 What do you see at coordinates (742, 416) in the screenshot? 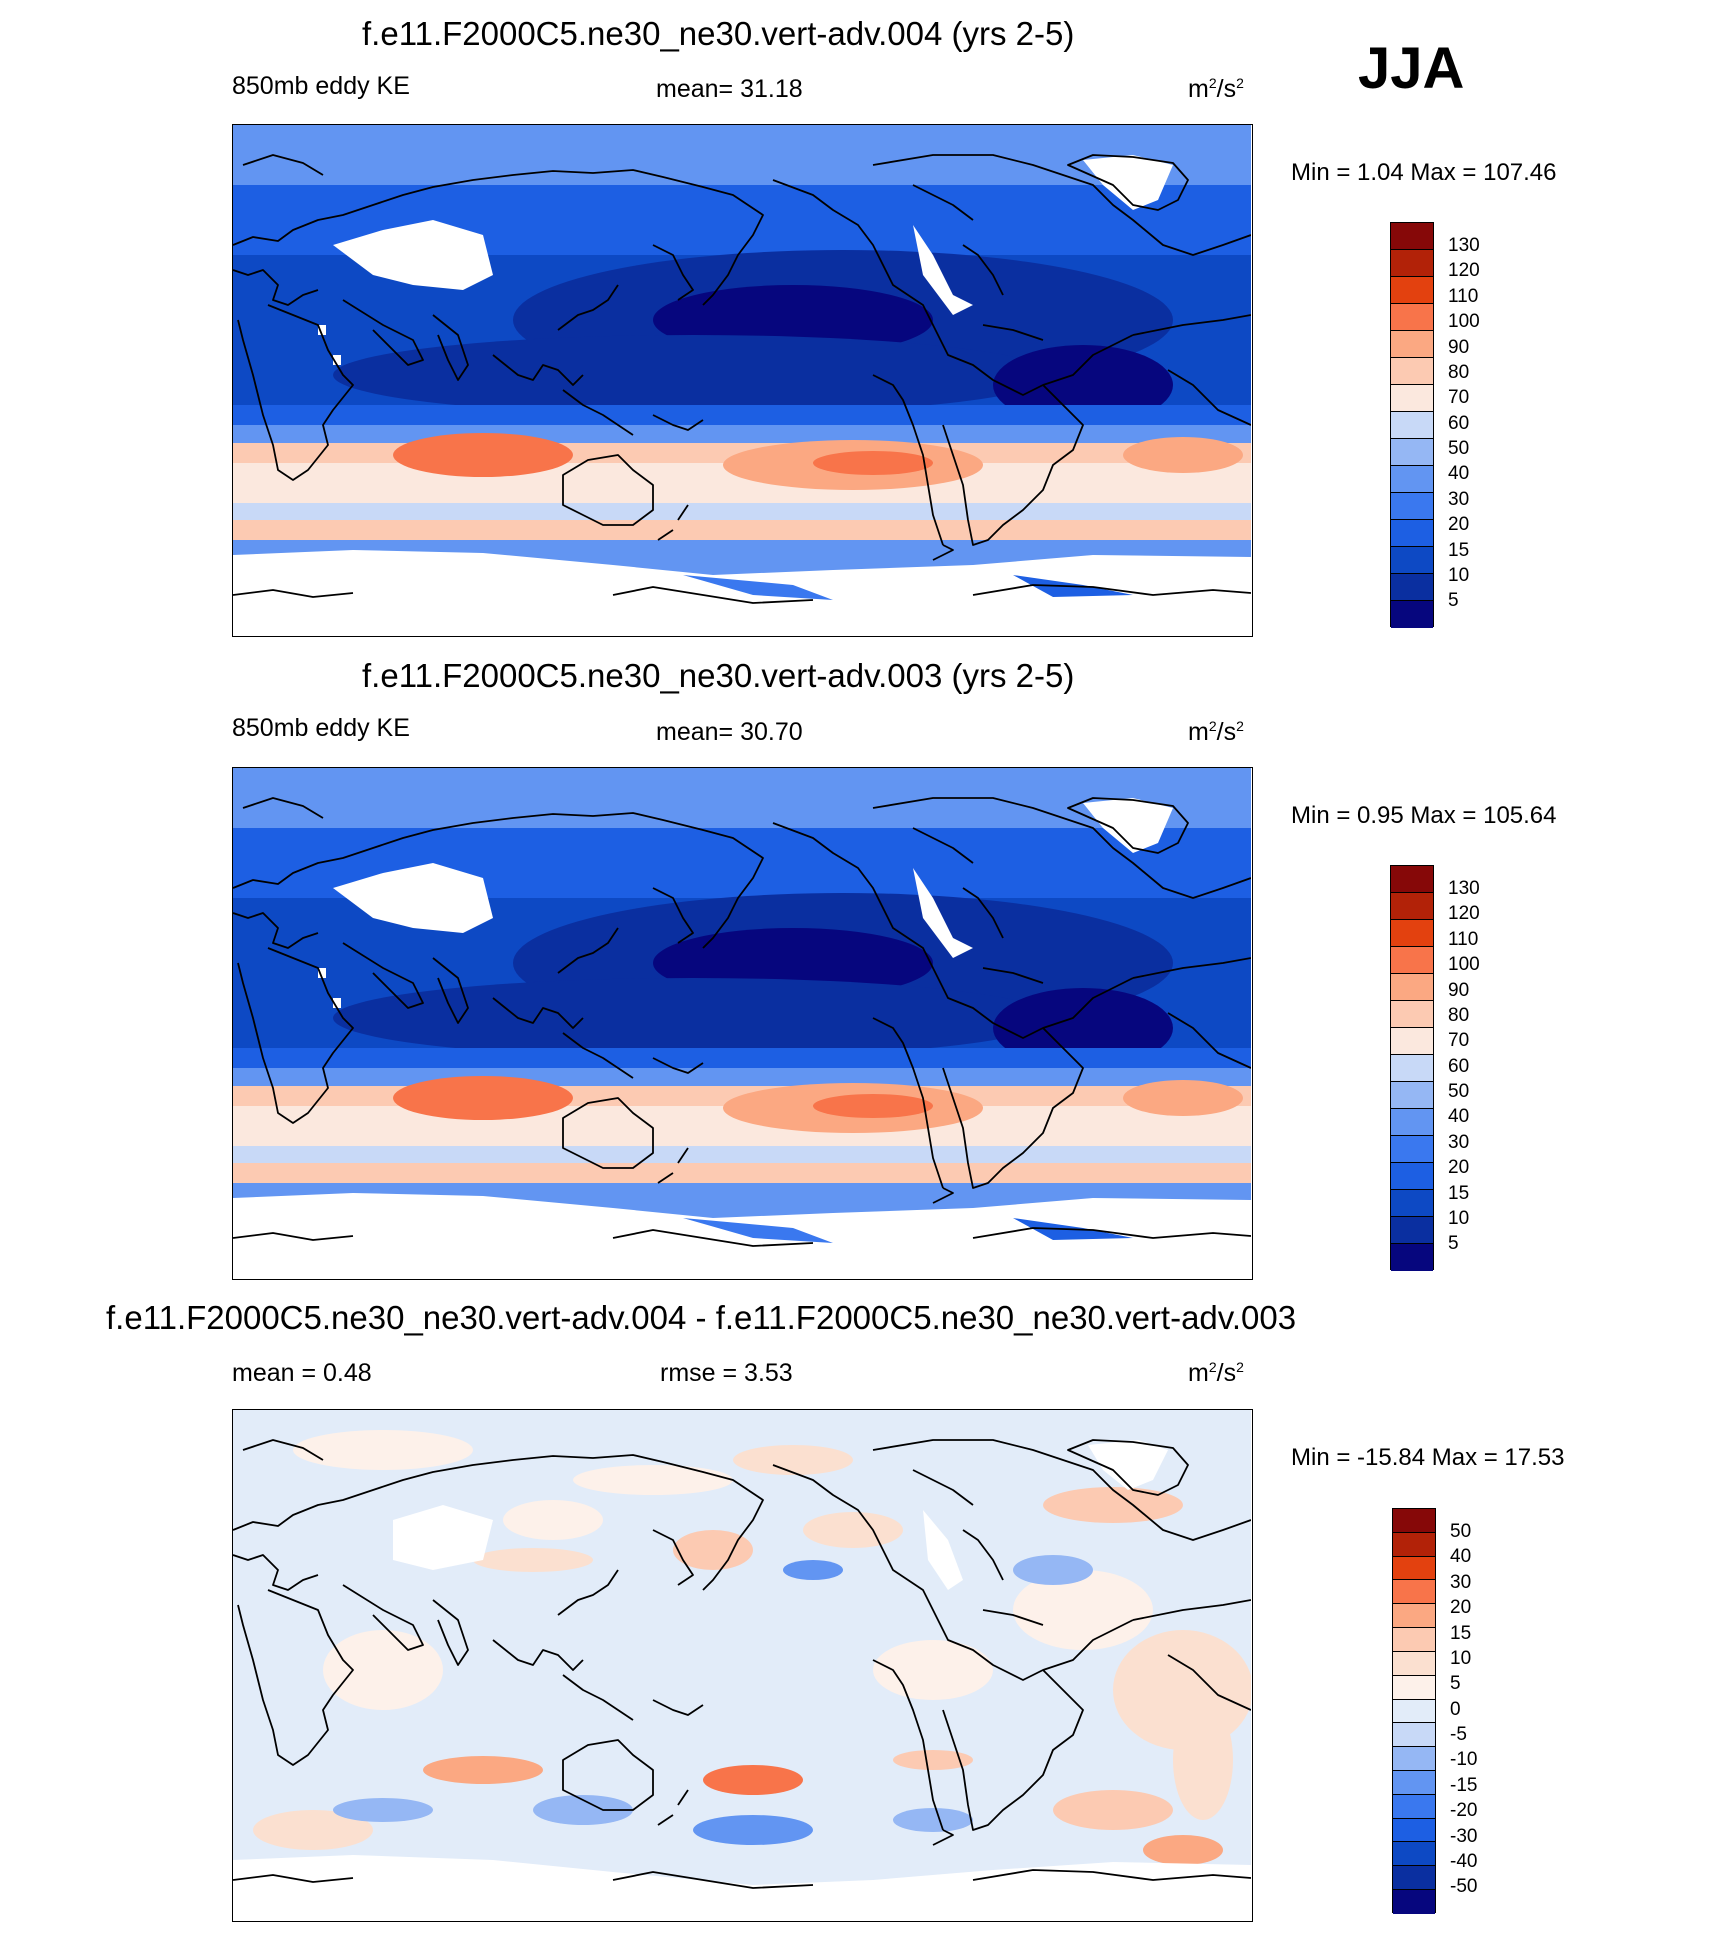
I see `field-band` at bounding box center [742, 416].